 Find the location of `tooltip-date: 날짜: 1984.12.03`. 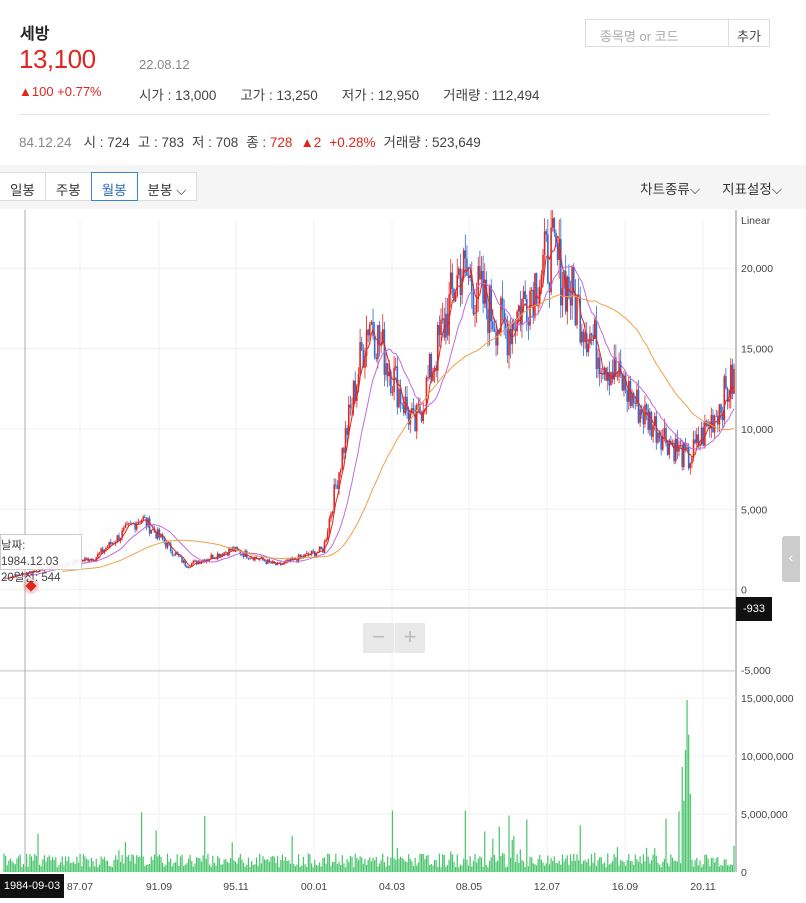

tooltip-date: 날짜: 1984.12.03 is located at coordinates (30, 554).